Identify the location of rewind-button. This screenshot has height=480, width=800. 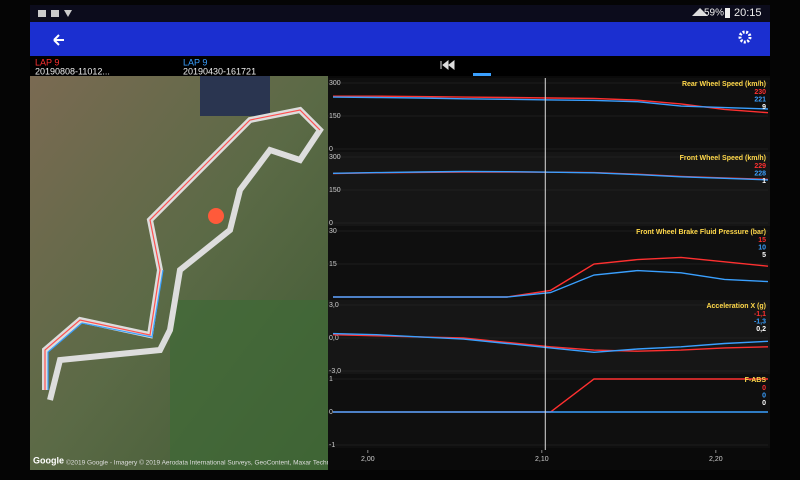
(447, 65).